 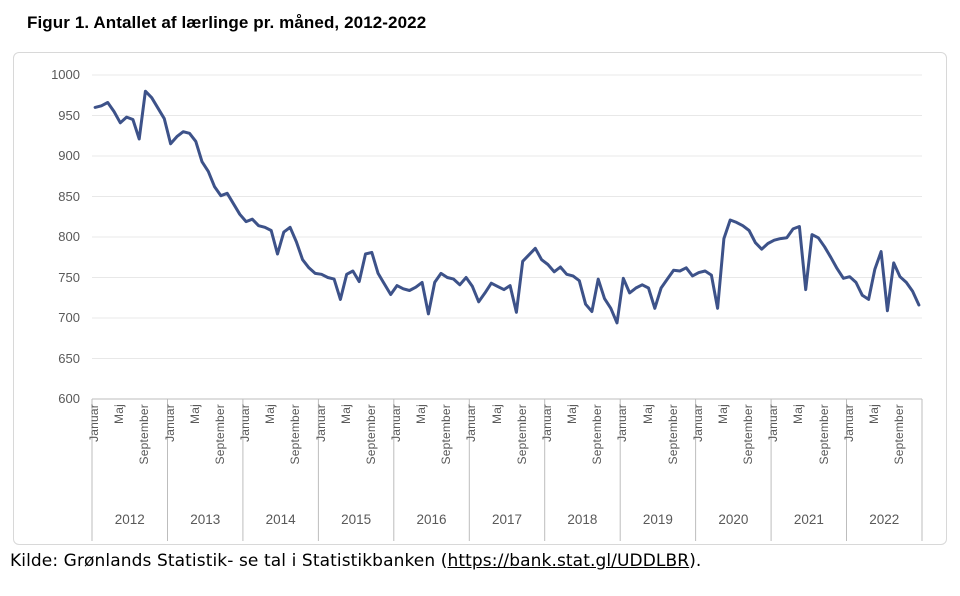 I want to click on year-label: 2015, so click(x=356, y=519).